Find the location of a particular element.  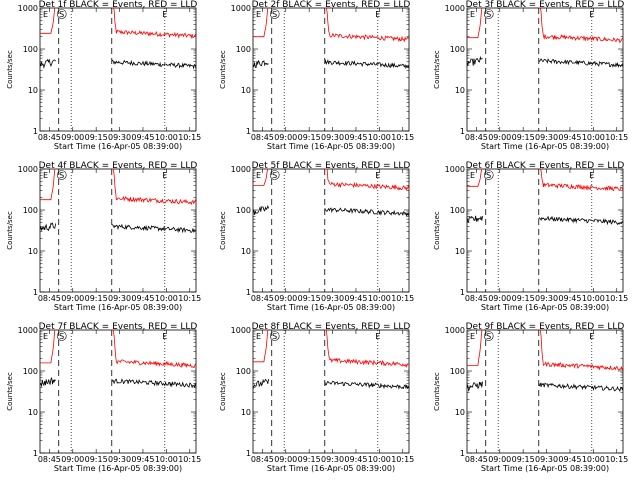

panel-title: Det 8f BLACK = Events, RED = LLD is located at coordinates (331, 327).